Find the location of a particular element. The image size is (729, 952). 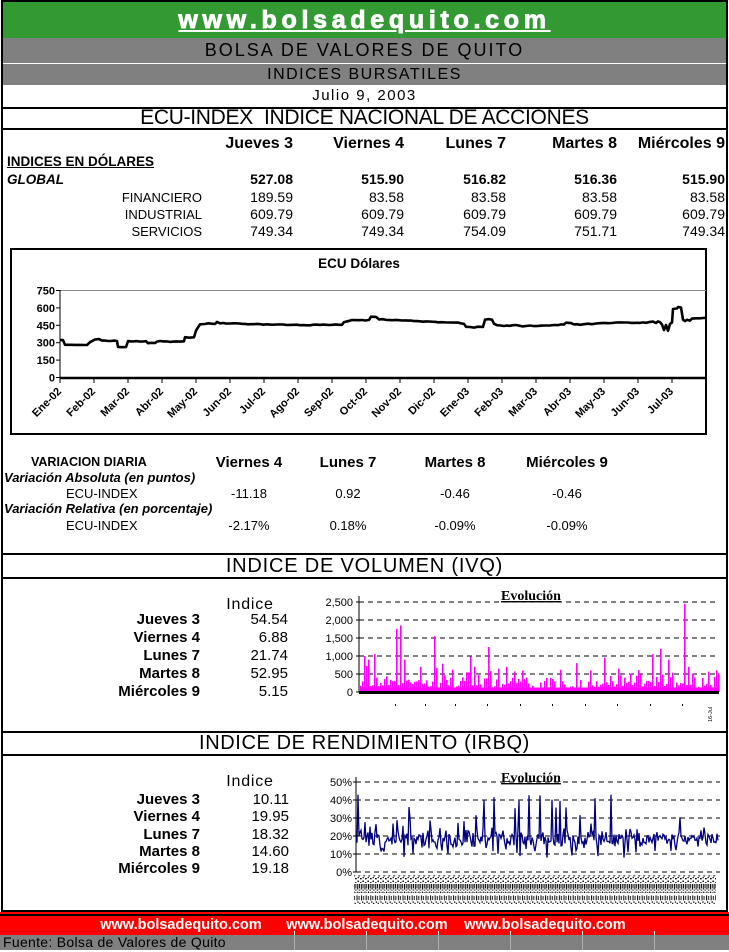

svg-text: 30% is located at coordinates (341, 819).